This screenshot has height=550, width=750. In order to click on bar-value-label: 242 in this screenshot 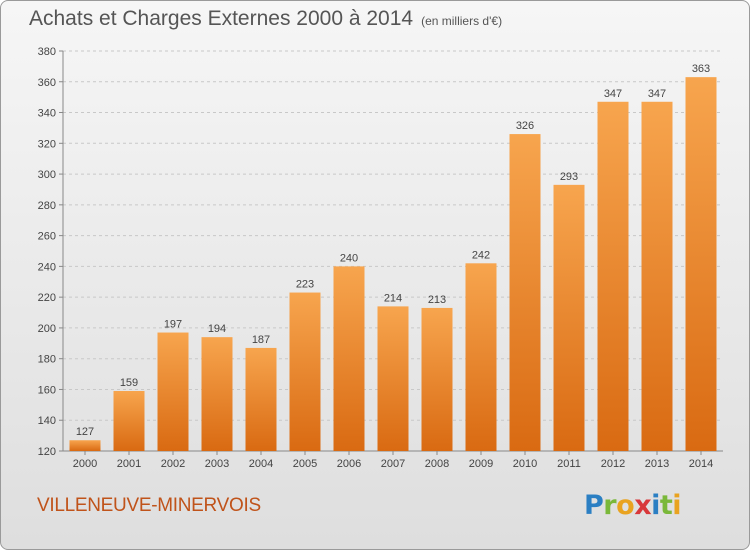, I will do `click(481, 255)`.